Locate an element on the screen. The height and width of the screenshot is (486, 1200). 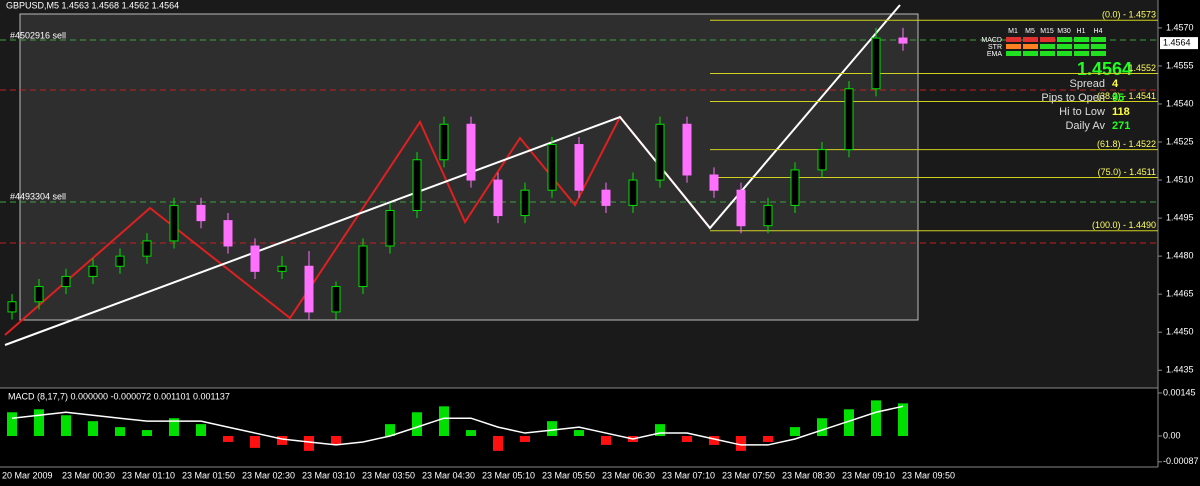
symbol-line: GBPUSD,M5 1.4563 1.4568 1.4562 1.4564 is located at coordinates (92, 5).